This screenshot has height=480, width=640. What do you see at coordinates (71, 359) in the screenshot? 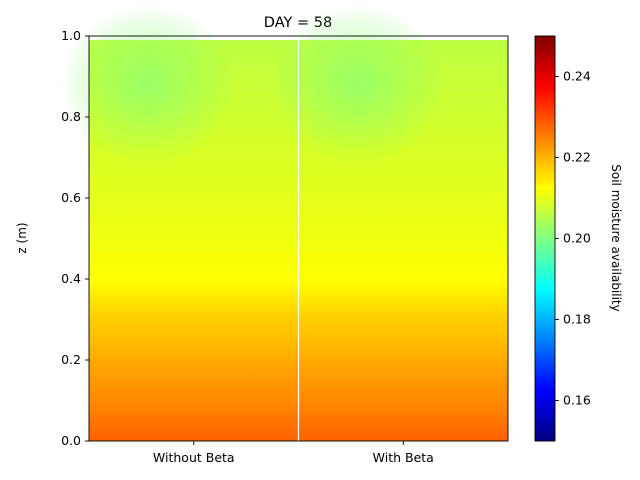
I see `y-tick-label: 0.2` at bounding box center [71, 359].